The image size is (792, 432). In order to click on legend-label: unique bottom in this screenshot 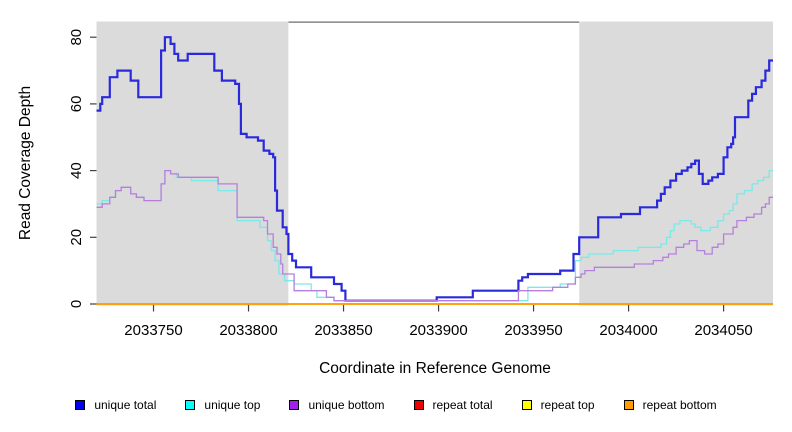, I will do `click(346, 405)`.